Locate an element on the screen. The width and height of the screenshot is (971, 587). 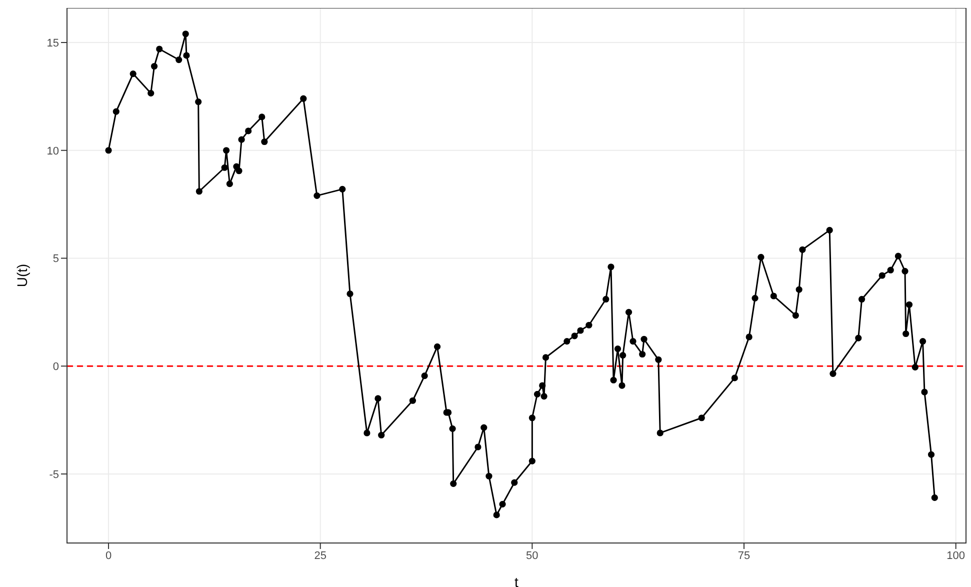
x-tick-label: 75 is located at coordinates (744, 556).